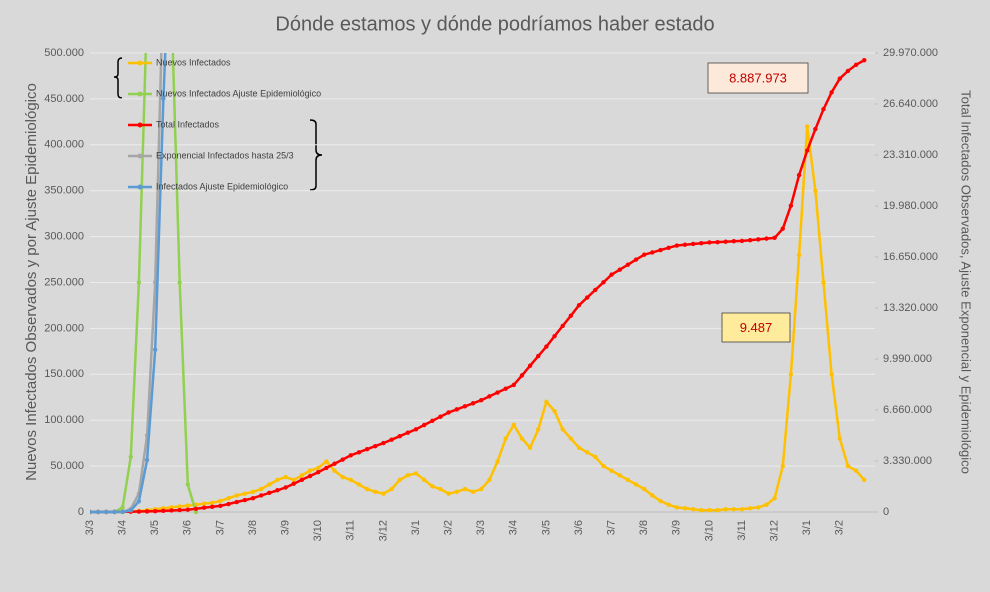 The height and width of the screenshot is (592, 990). What do you see at coordinates (907, 461) in the screenshot?
I see `y2-tick-label: 3.330.000` at bounding box center [907, 461].